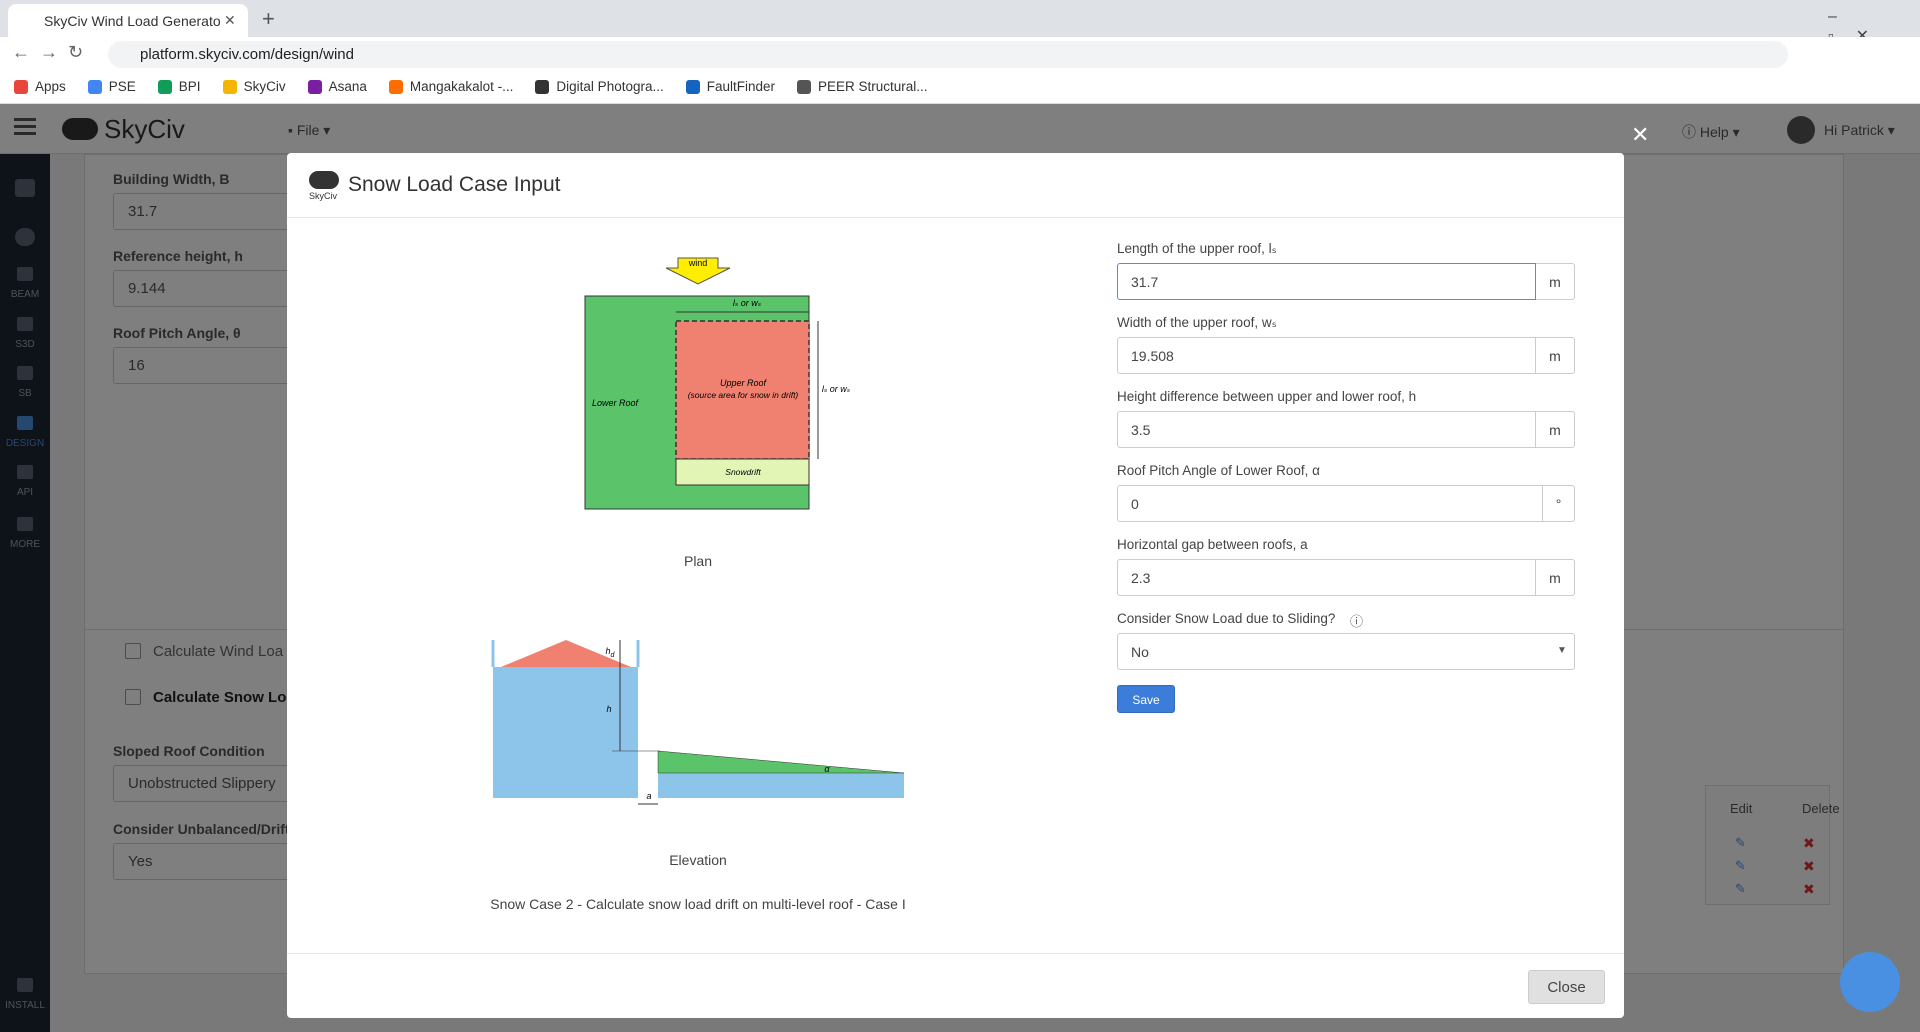 The height and width of the screenshot is (1032, 1920). Describe the element at coordinates (1326, 577) in the screenshot. I see `field-input: 2.3` at that location.